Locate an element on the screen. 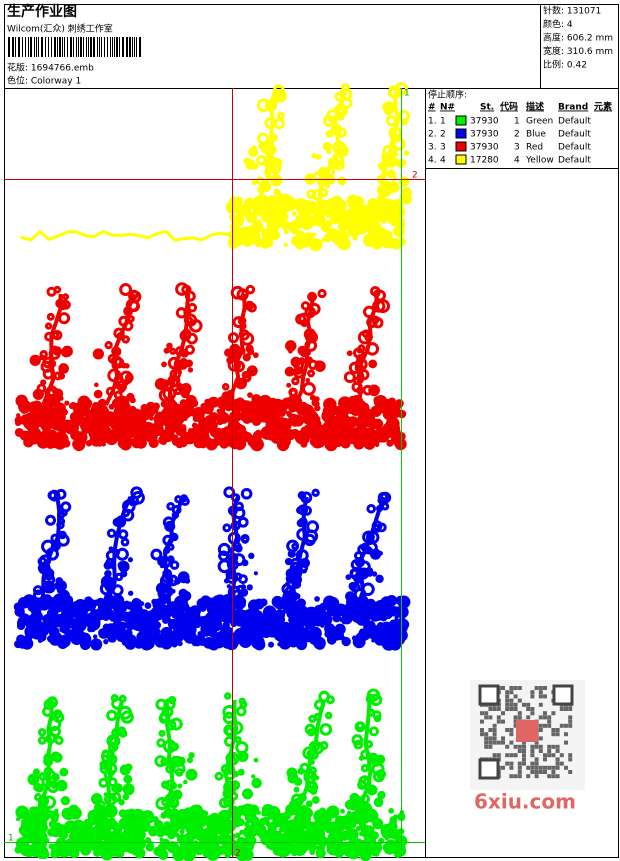  cell: Default is located at coordinates (574, 135).